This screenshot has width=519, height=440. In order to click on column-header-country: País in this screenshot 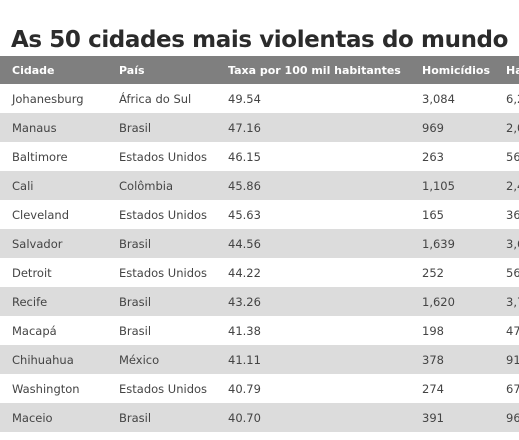, I will do `click(132, 70)`.